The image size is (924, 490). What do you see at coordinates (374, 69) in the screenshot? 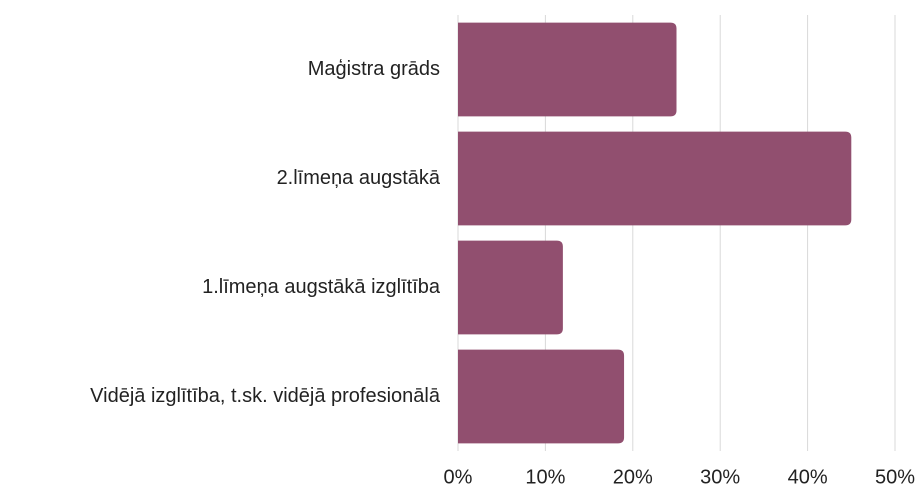
I see `y-tick-label: Maģistra grāds` at bounding box center [374, 69].